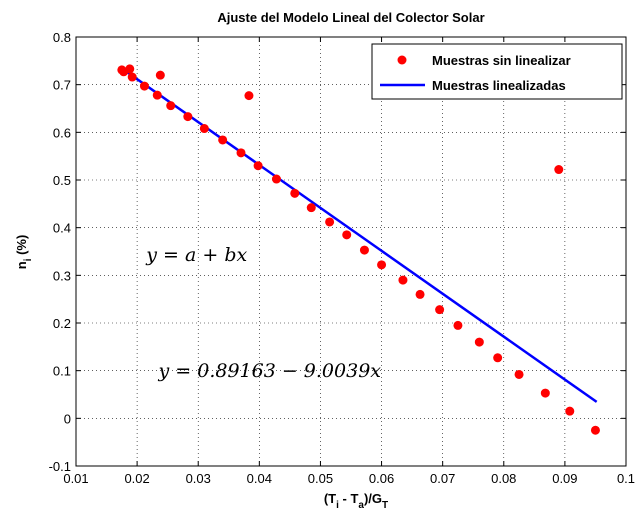  Describe the element at coordinates (259, 478) in the screenshot. I see `x-tick-label: 0.04` at that location.